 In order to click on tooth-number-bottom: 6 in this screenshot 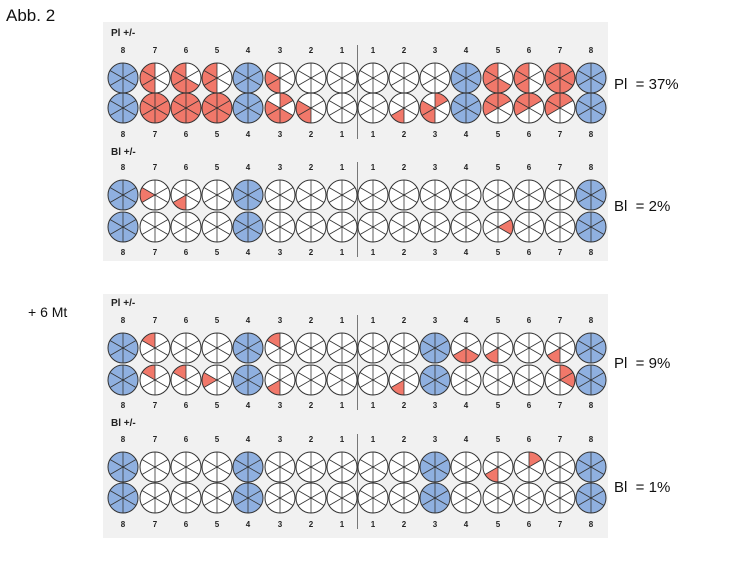, I will do `click(186, 405)`.